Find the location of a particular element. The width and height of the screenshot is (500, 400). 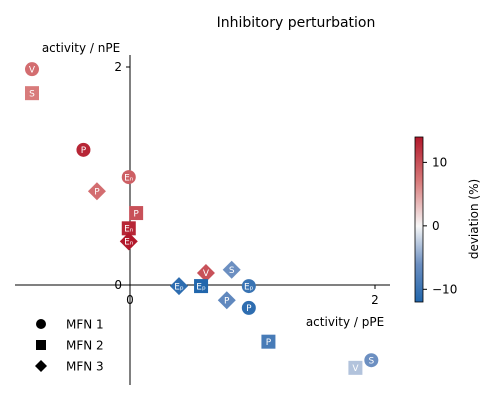

legend-marker-square is located at coordinates (41, 345).